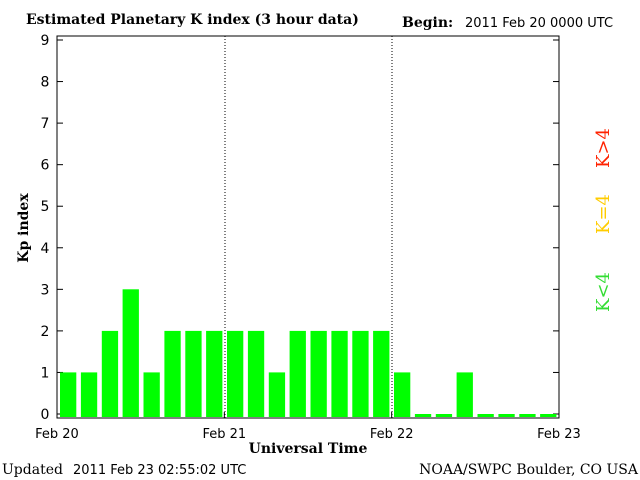 The height and width of the screenshot is (480, 640). Describe the element at coordinates (45, 207) in the screenshot. I see `y-tick-label: 5` at that location.